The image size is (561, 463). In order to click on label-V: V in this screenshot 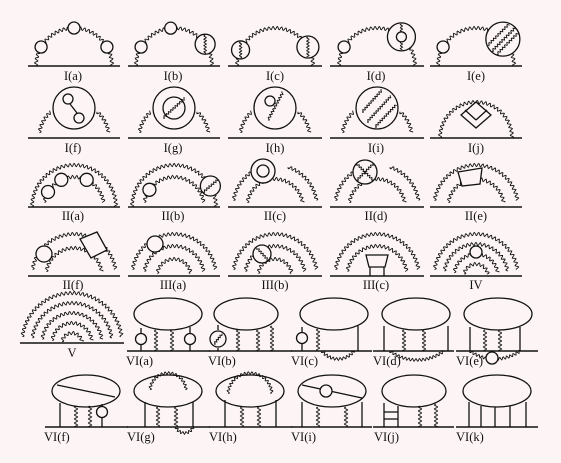, I will do `click(72, 353)`.